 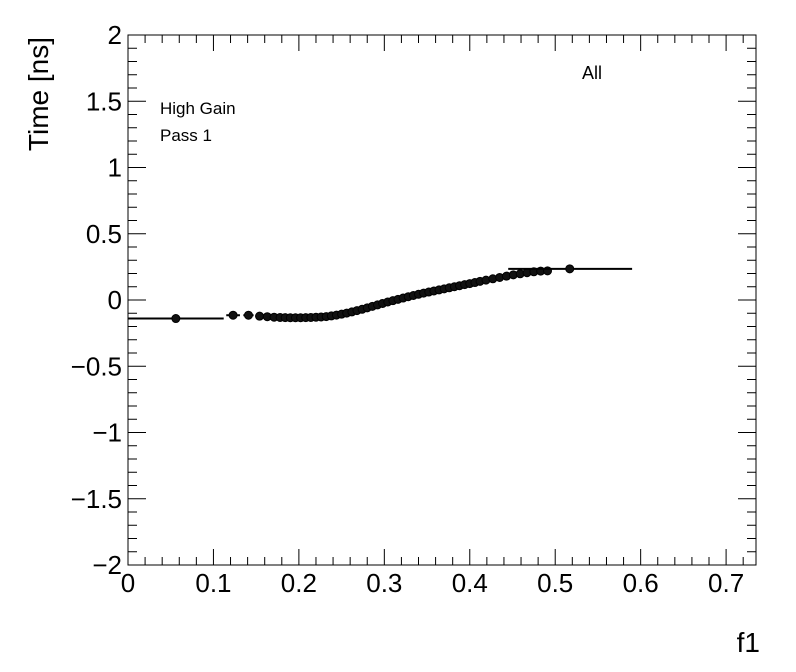 What do you see at coordinates (213, 583) in the screenshot?
I see `x-tick-label: 0.1` at bounding box center [213, 583].